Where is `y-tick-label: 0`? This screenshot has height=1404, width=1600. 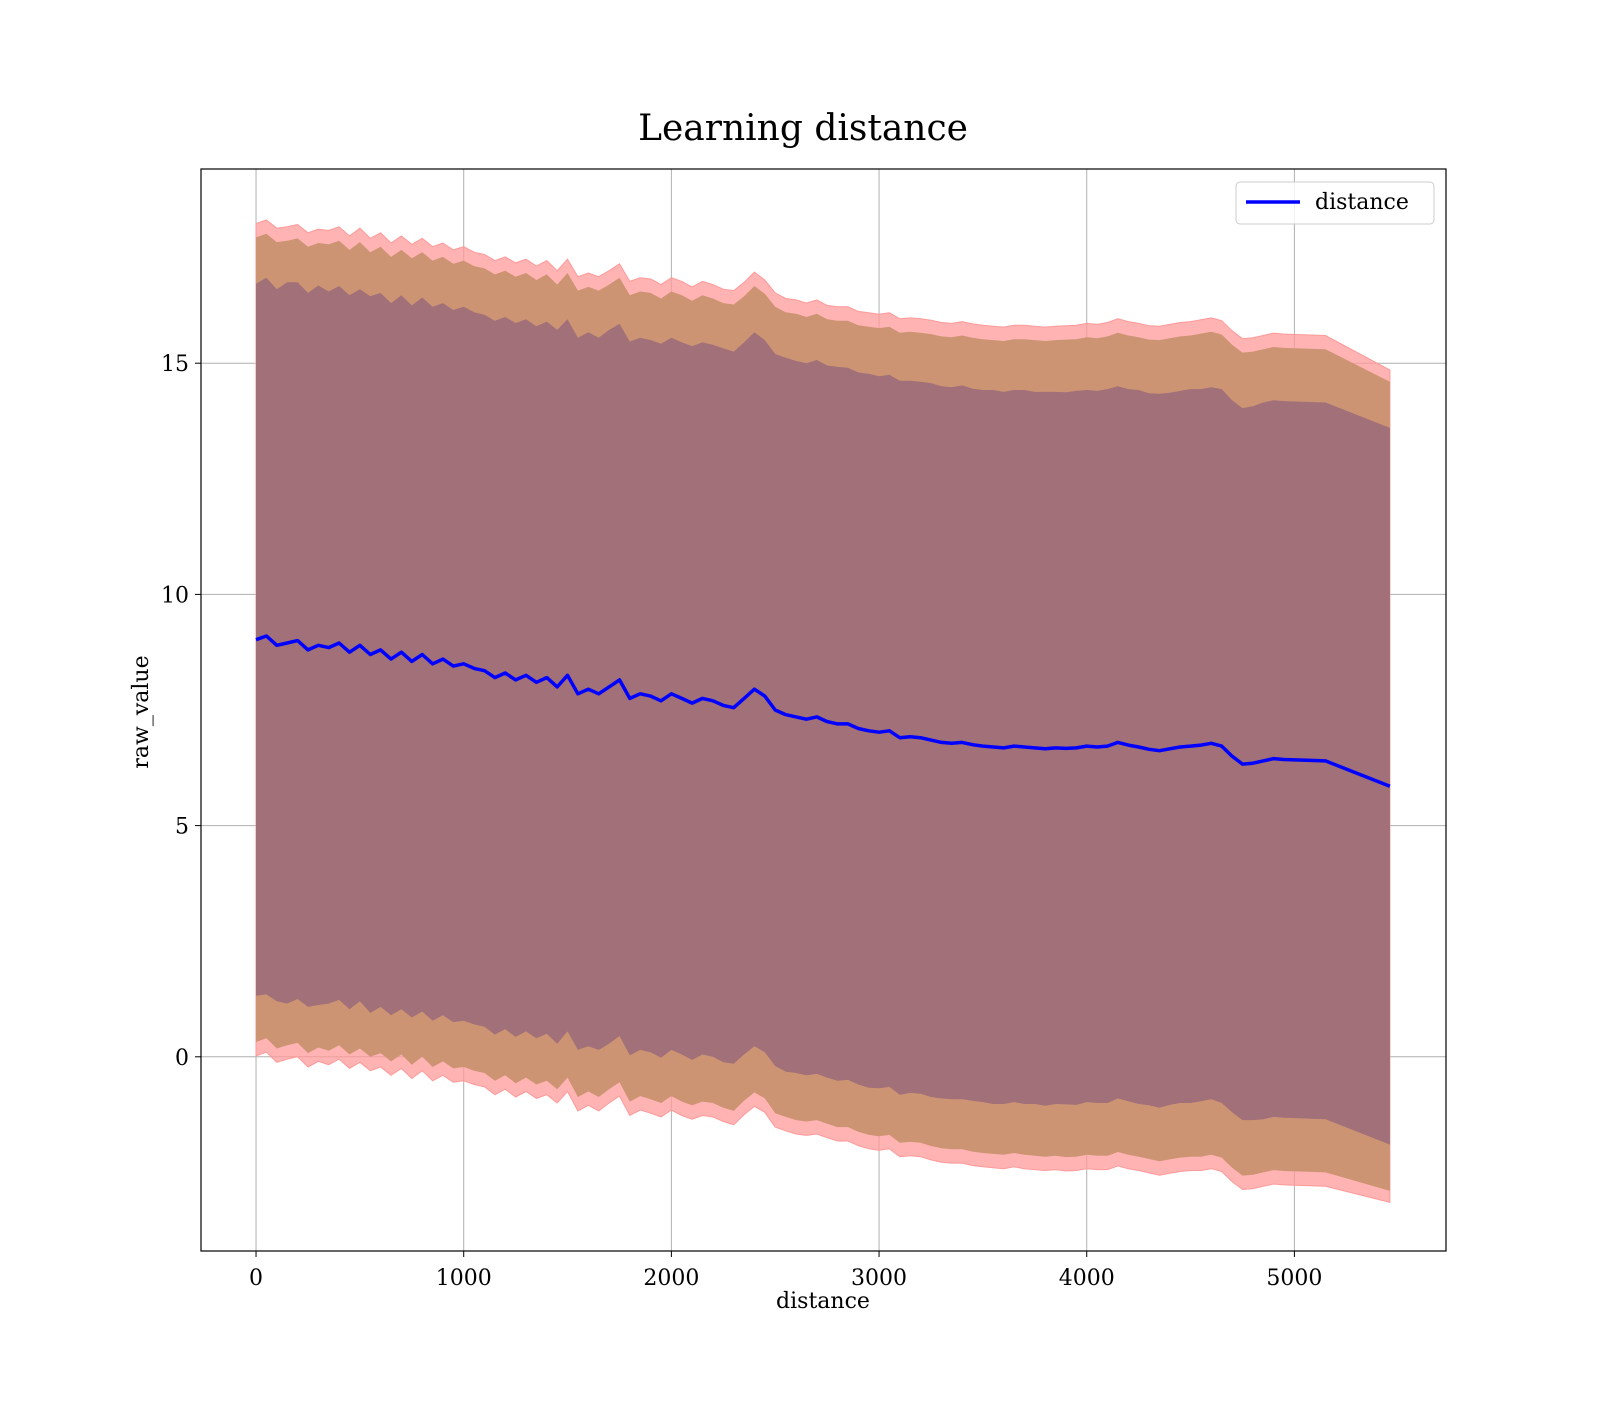 y-tick-label: 0 is located at coordinates (182, 1058).